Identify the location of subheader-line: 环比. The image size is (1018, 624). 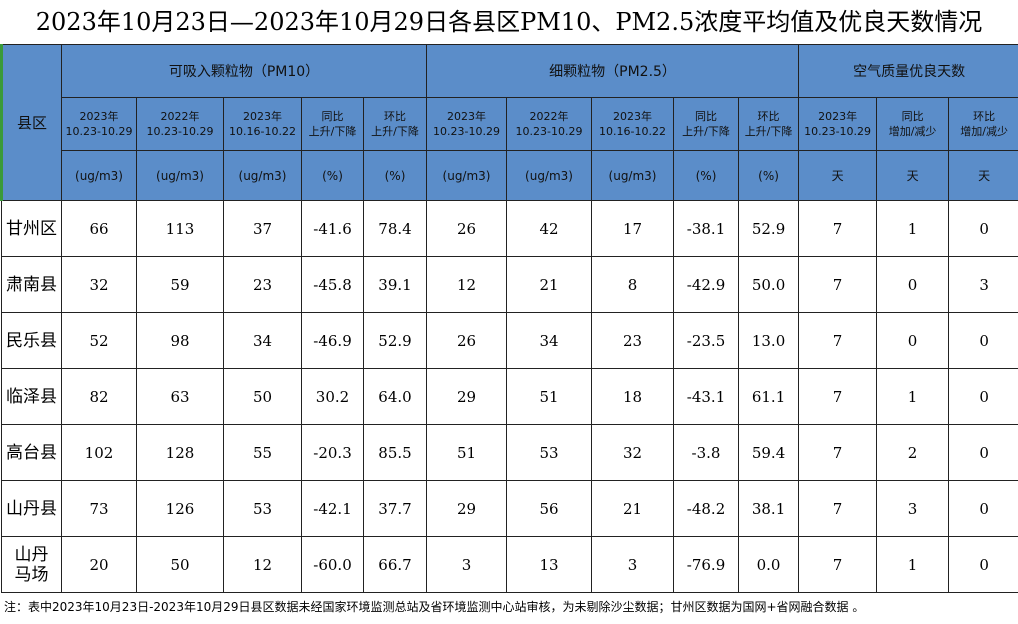
(395, 116).